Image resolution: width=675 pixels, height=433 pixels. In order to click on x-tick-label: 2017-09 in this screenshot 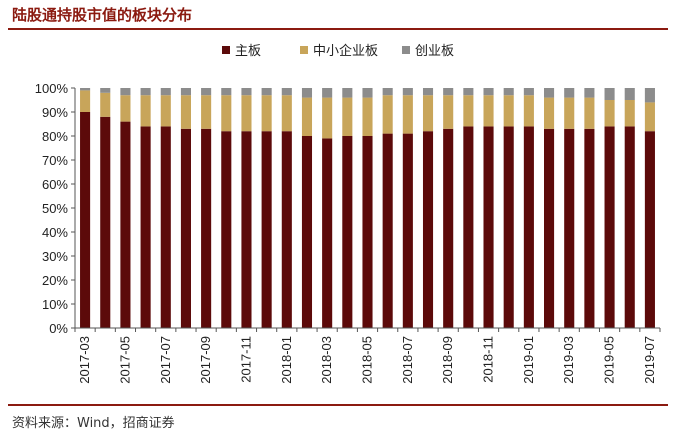, I will do `click(205, 360)`.